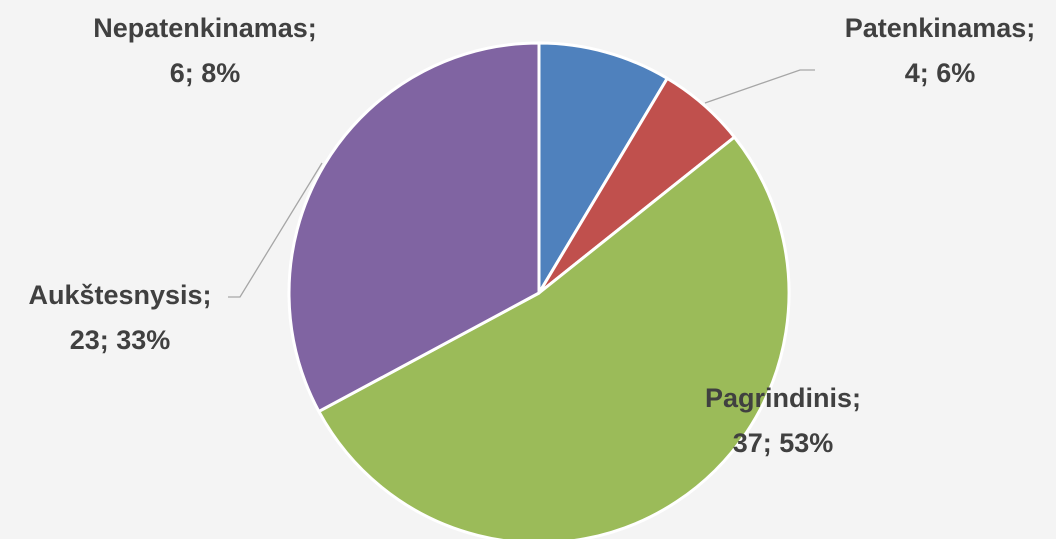  Describe the element at coordinates (783, 398) in the screenshot. I see `category-label: Pagrindinis;` at that location.